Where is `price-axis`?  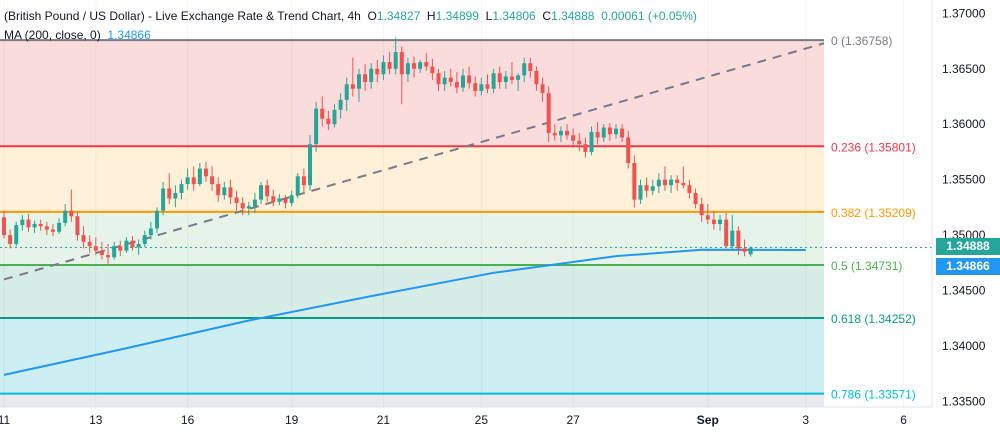 price-axis is located at coordinates (966, 224).